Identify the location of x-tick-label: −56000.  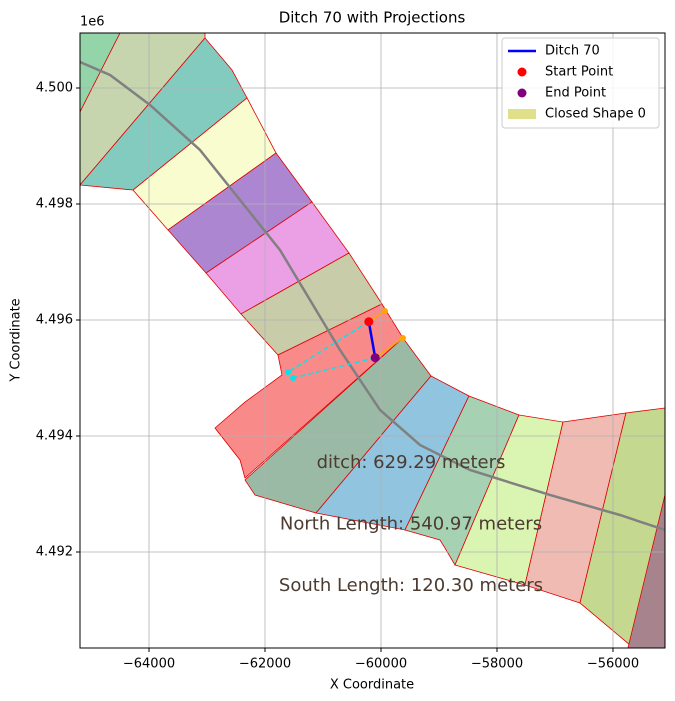
(613, 664).